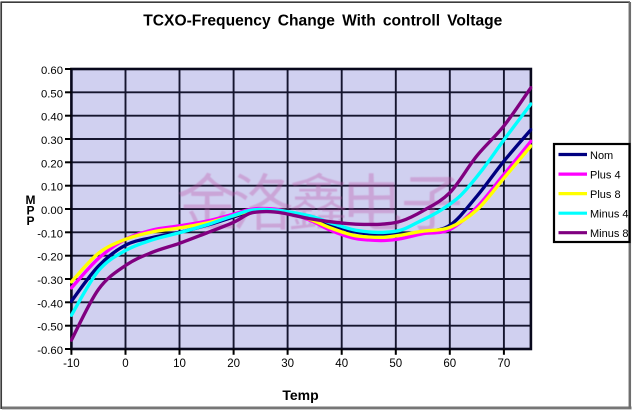  What do you see at coordinates (50, 258) in the screenshot?
I see `svg-text: -0.20` at bounding box center [50, 258].